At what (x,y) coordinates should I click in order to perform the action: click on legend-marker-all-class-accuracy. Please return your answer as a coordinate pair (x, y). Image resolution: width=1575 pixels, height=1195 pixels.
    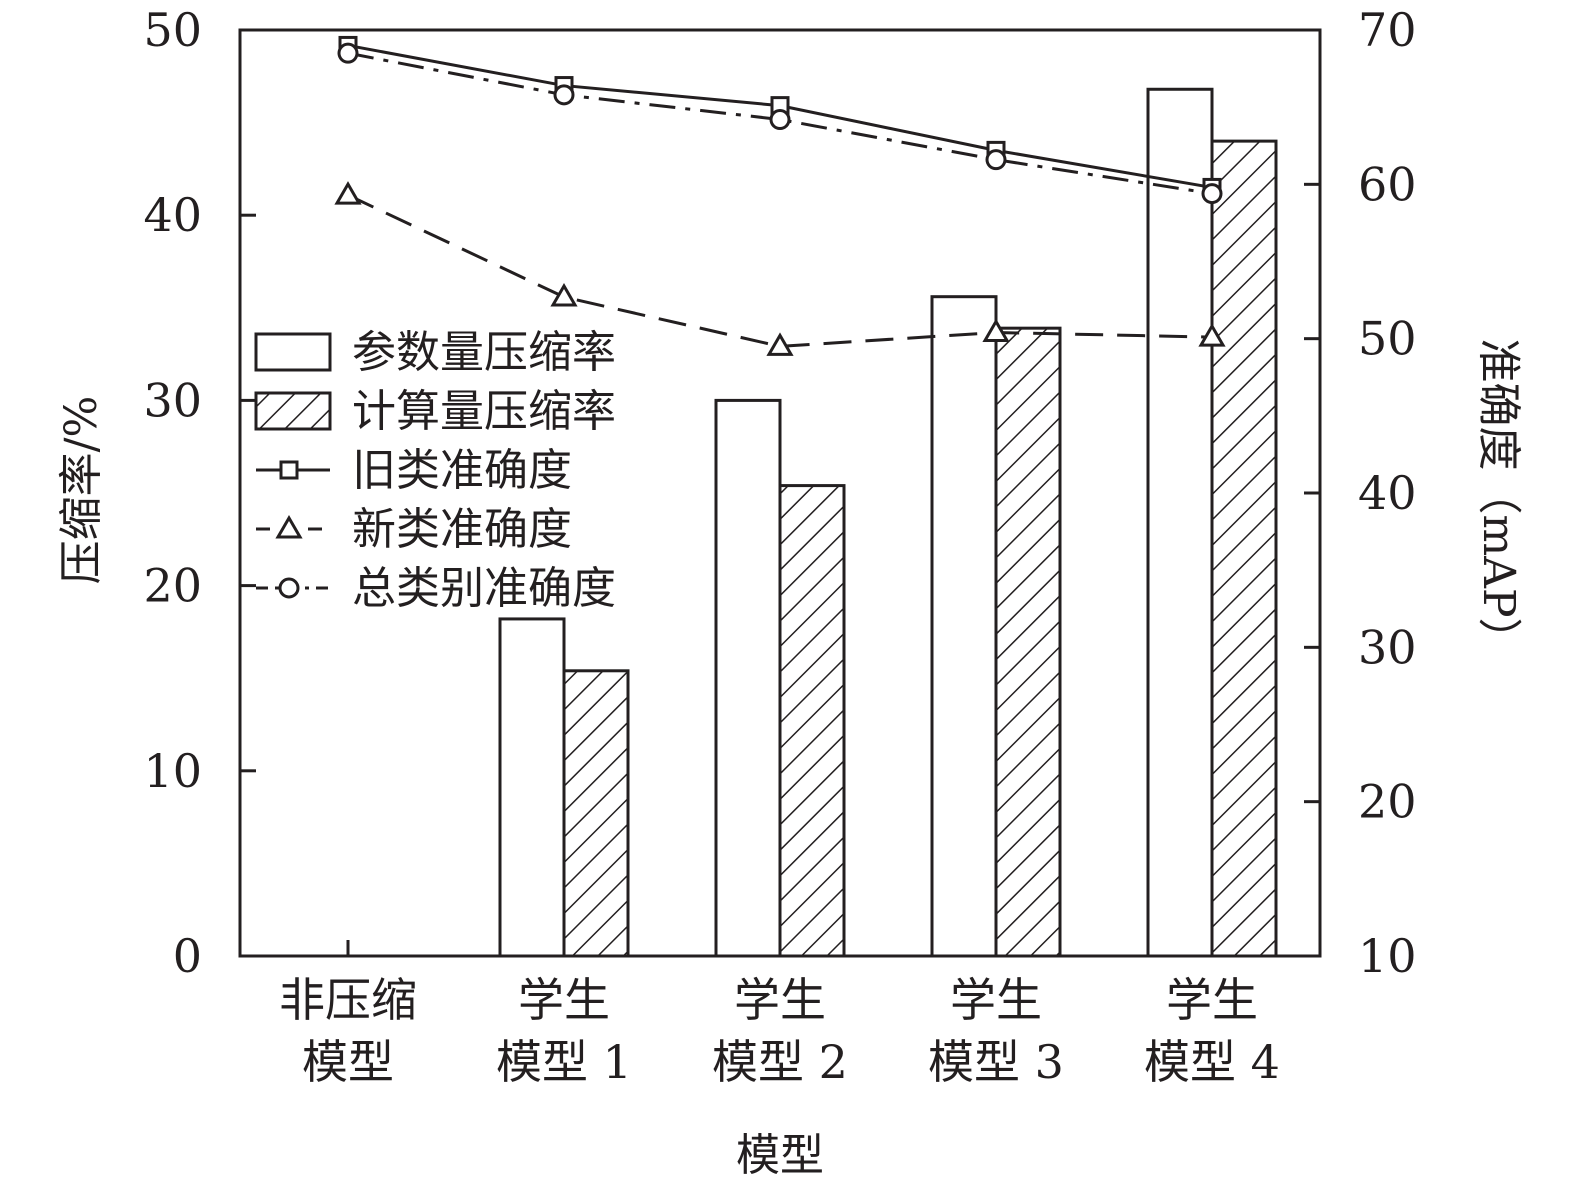
    Looking at the image, I should click on (289, 588).